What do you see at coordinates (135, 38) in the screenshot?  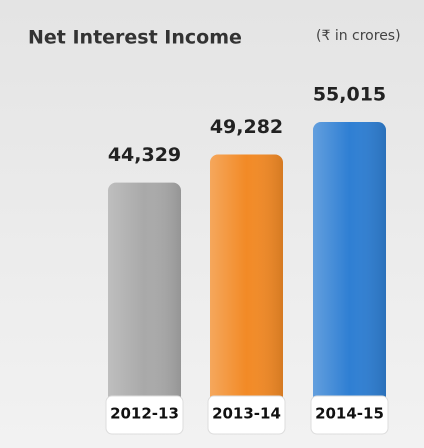 I see `chart-title: Net Interest Income` at bounding box center [135, 38].